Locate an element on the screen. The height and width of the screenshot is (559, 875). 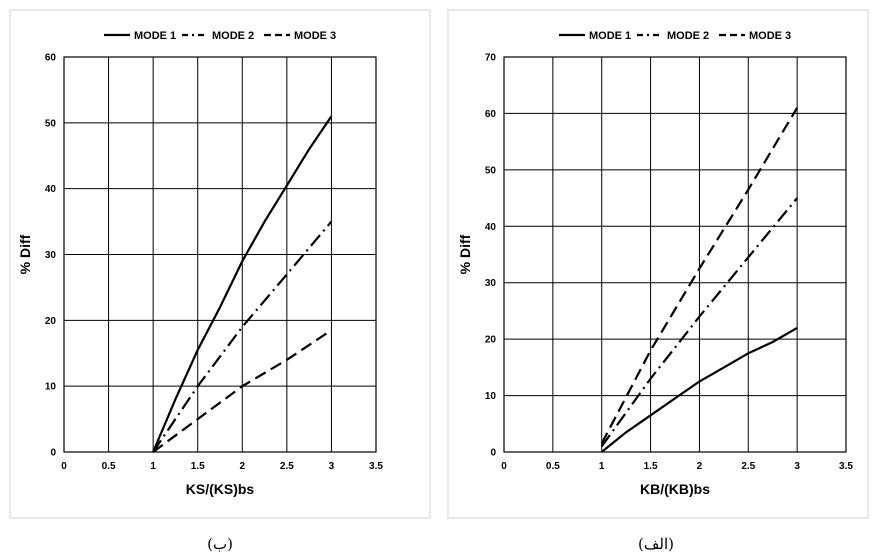
panel-caption: (الف) is located at coordinates (656, 544).